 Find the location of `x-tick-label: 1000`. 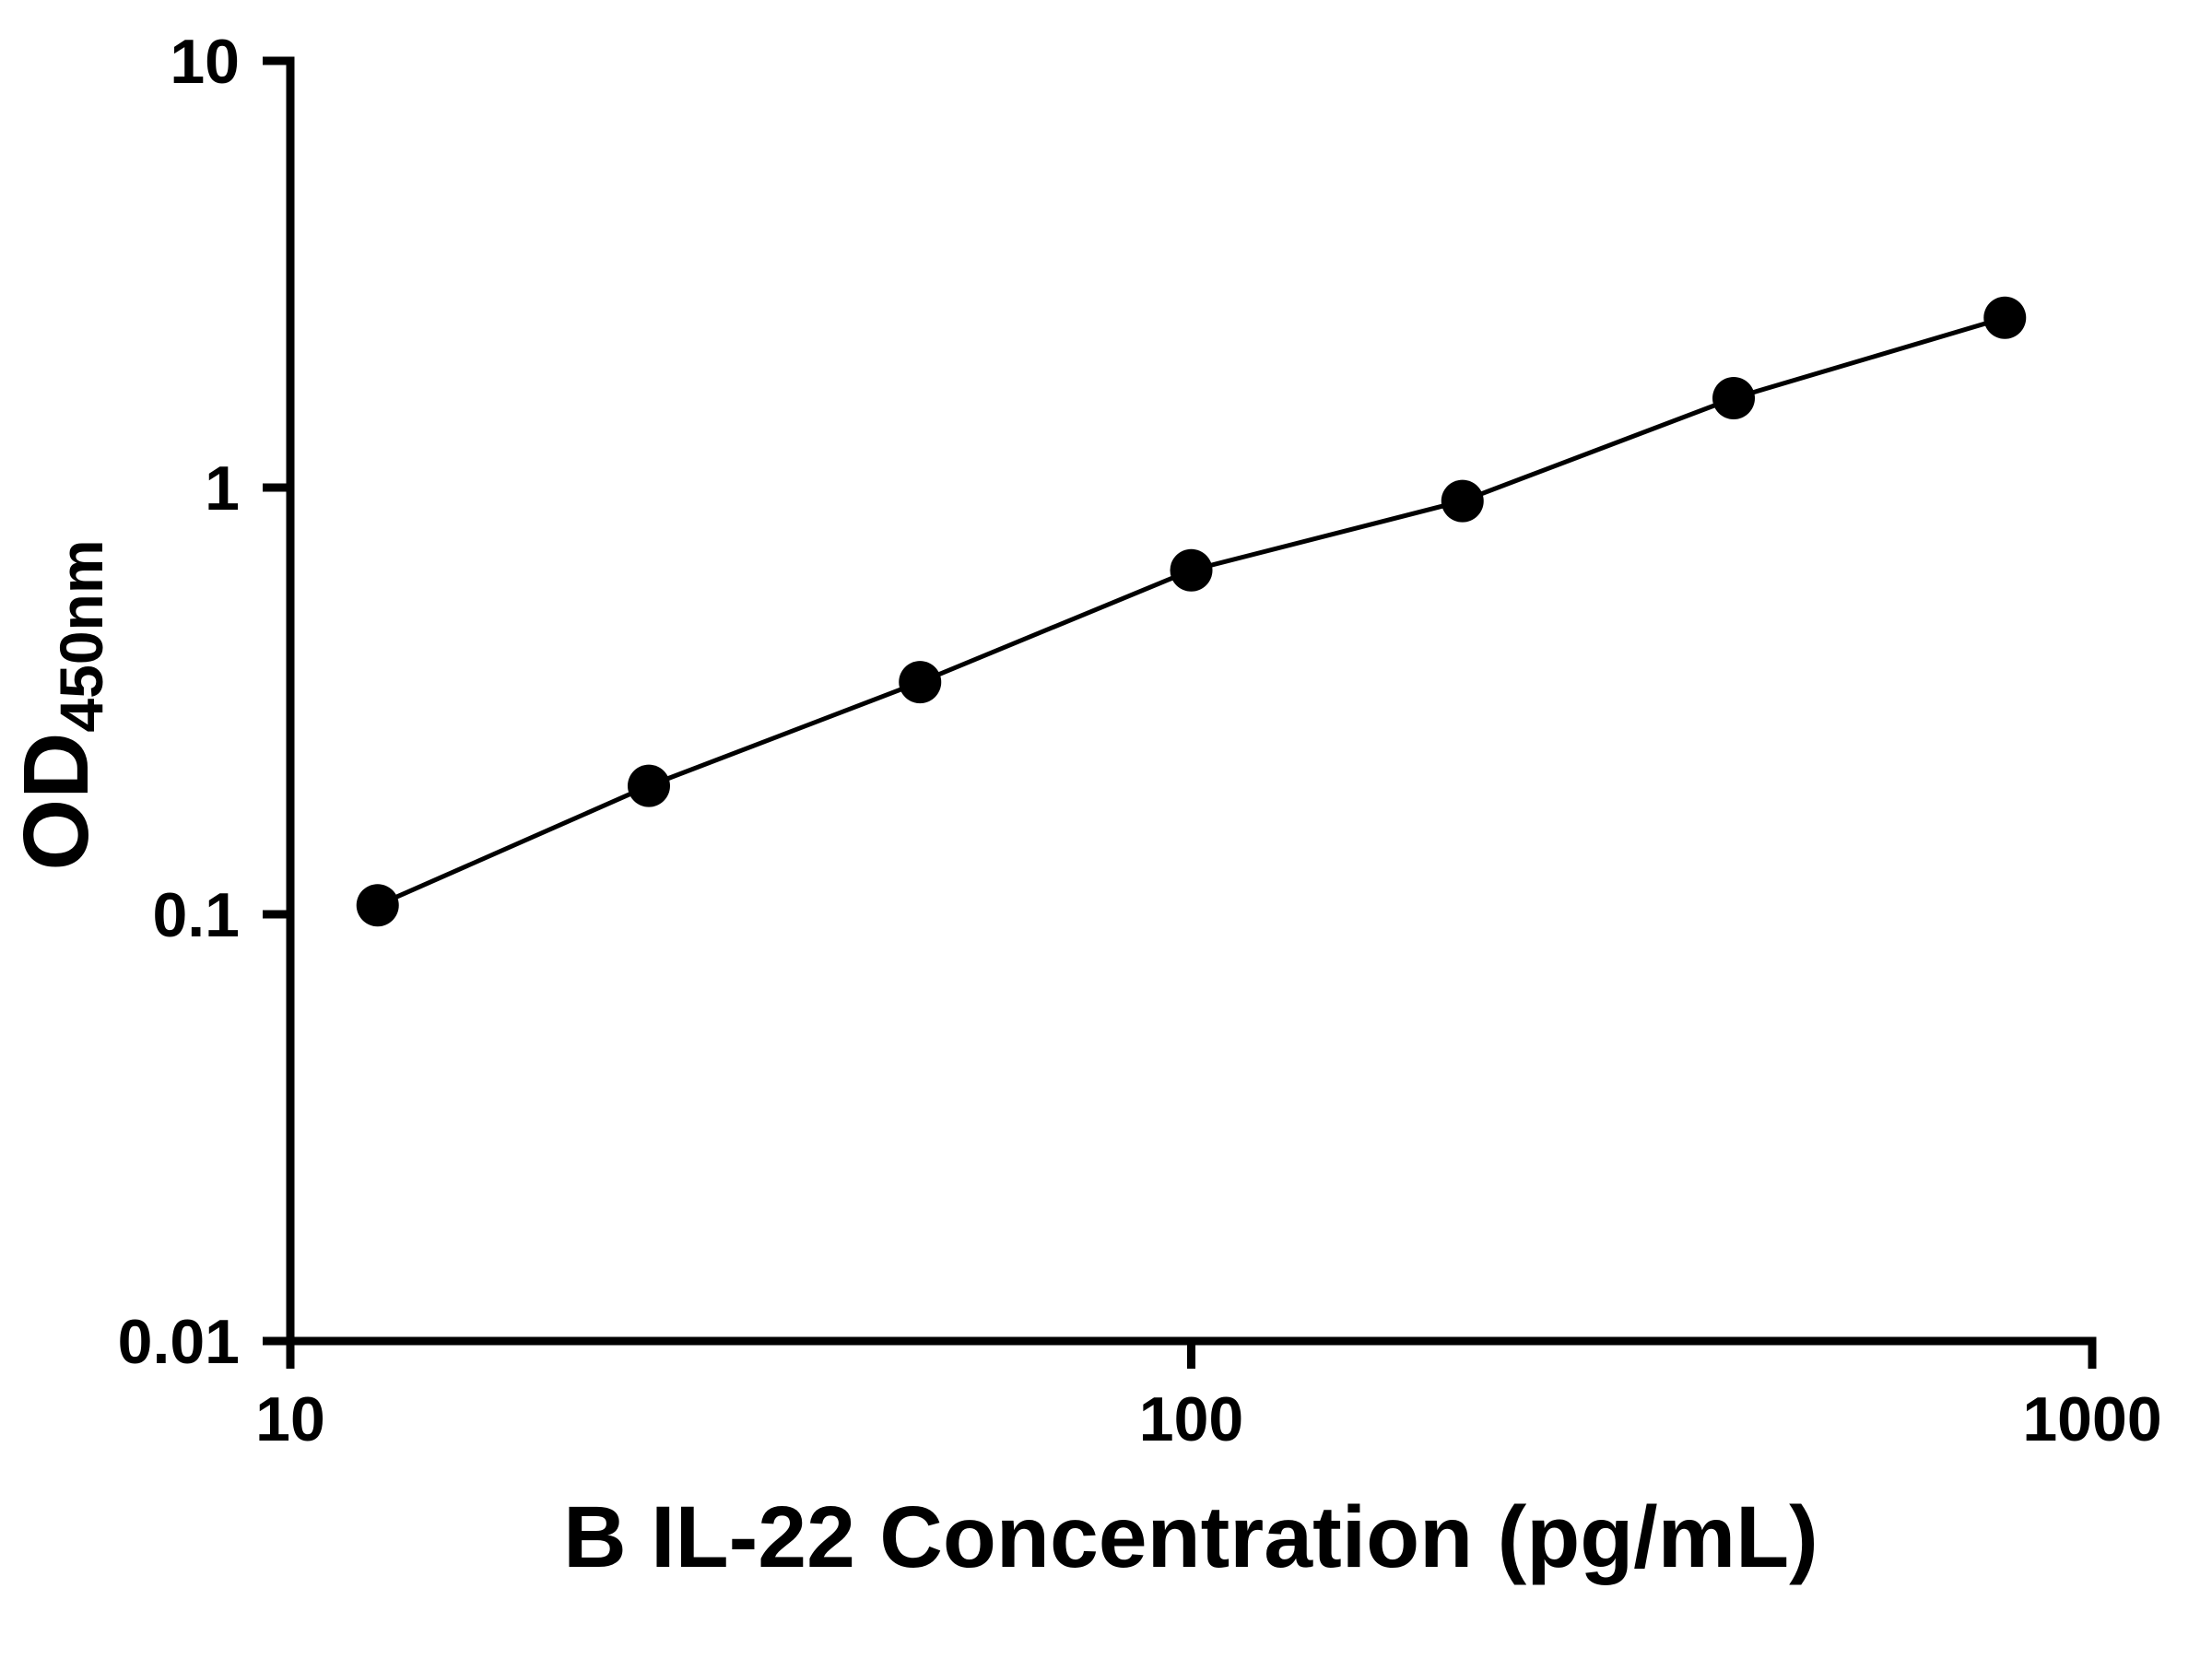

x-tick-label: 1000 is located at coordinates (2091, 1419).